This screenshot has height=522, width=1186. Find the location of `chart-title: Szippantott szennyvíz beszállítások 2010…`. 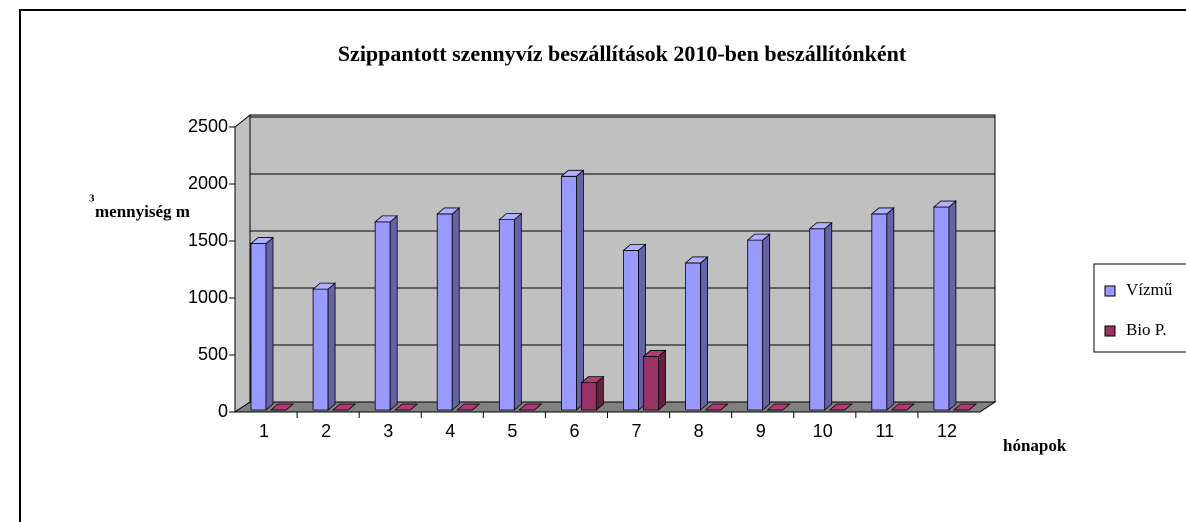

chart-title: Szippantott szennyvíz beszállítások 2010… is located at coordinates (622, 53).